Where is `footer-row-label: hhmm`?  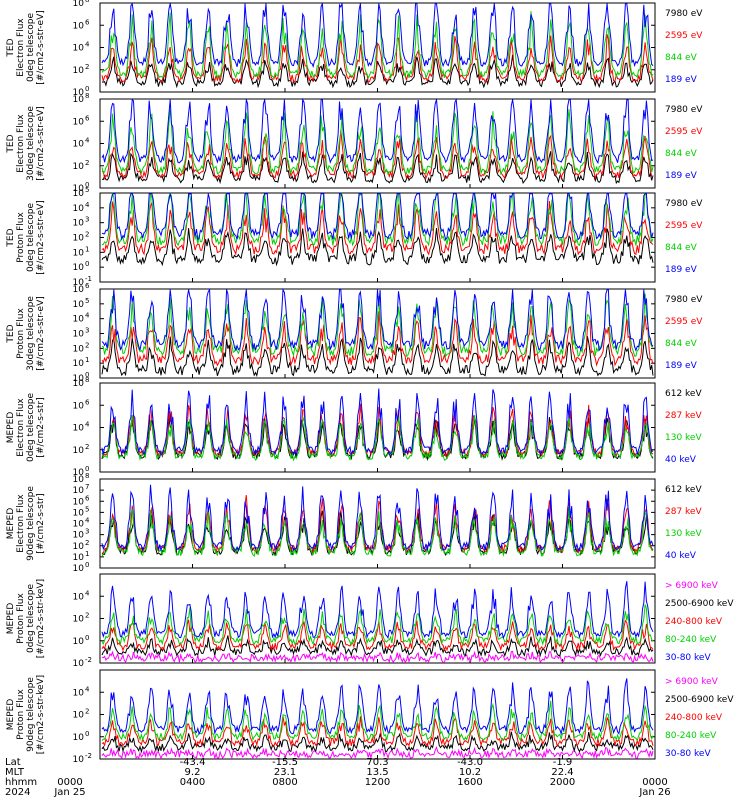
footer-row-label: hhmm is located at coordinates (21, 782).